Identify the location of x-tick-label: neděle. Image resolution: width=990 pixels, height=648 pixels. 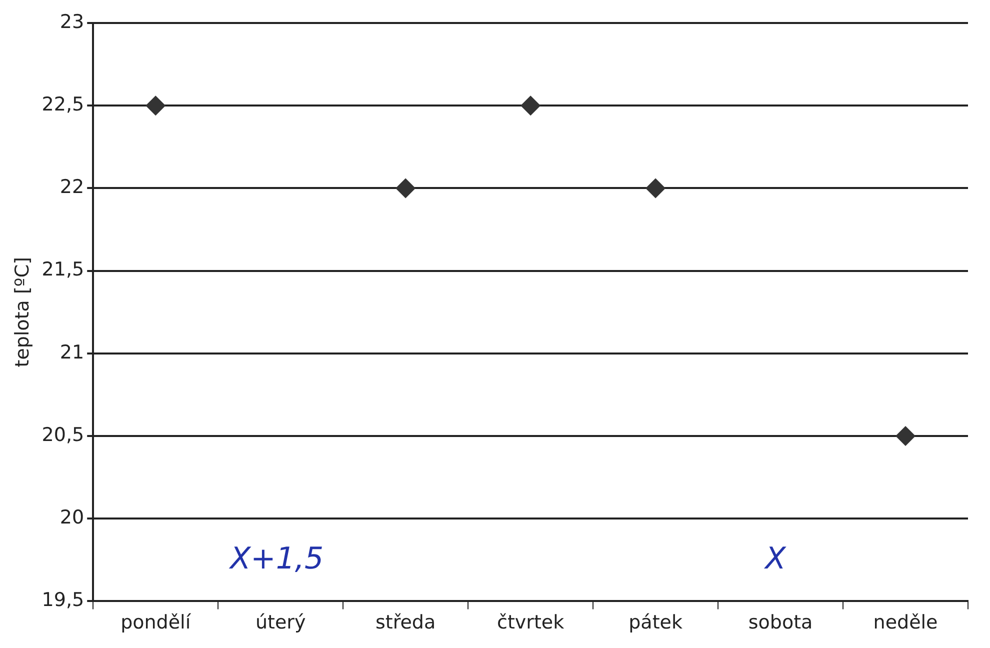
(905, 623).